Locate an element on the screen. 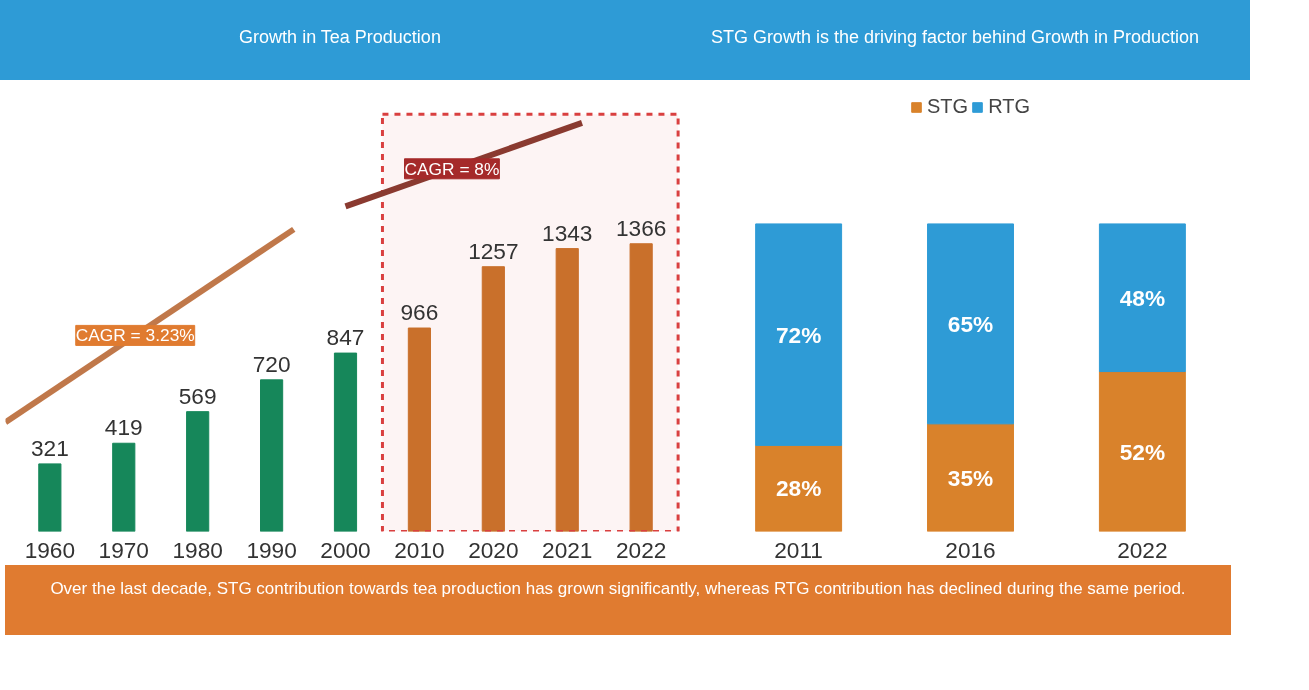 This screenshot has width=1309, height=690. x-tick-label: 1980 is located at coordinates (197, 549).